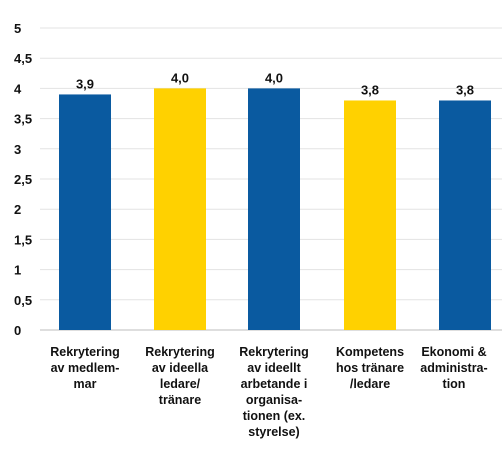  What do you see at coordinates (454, 368) in the screenshot?
I see `x-category-label: Ekonomi & administra- tion` at bounding box center [454, 368].